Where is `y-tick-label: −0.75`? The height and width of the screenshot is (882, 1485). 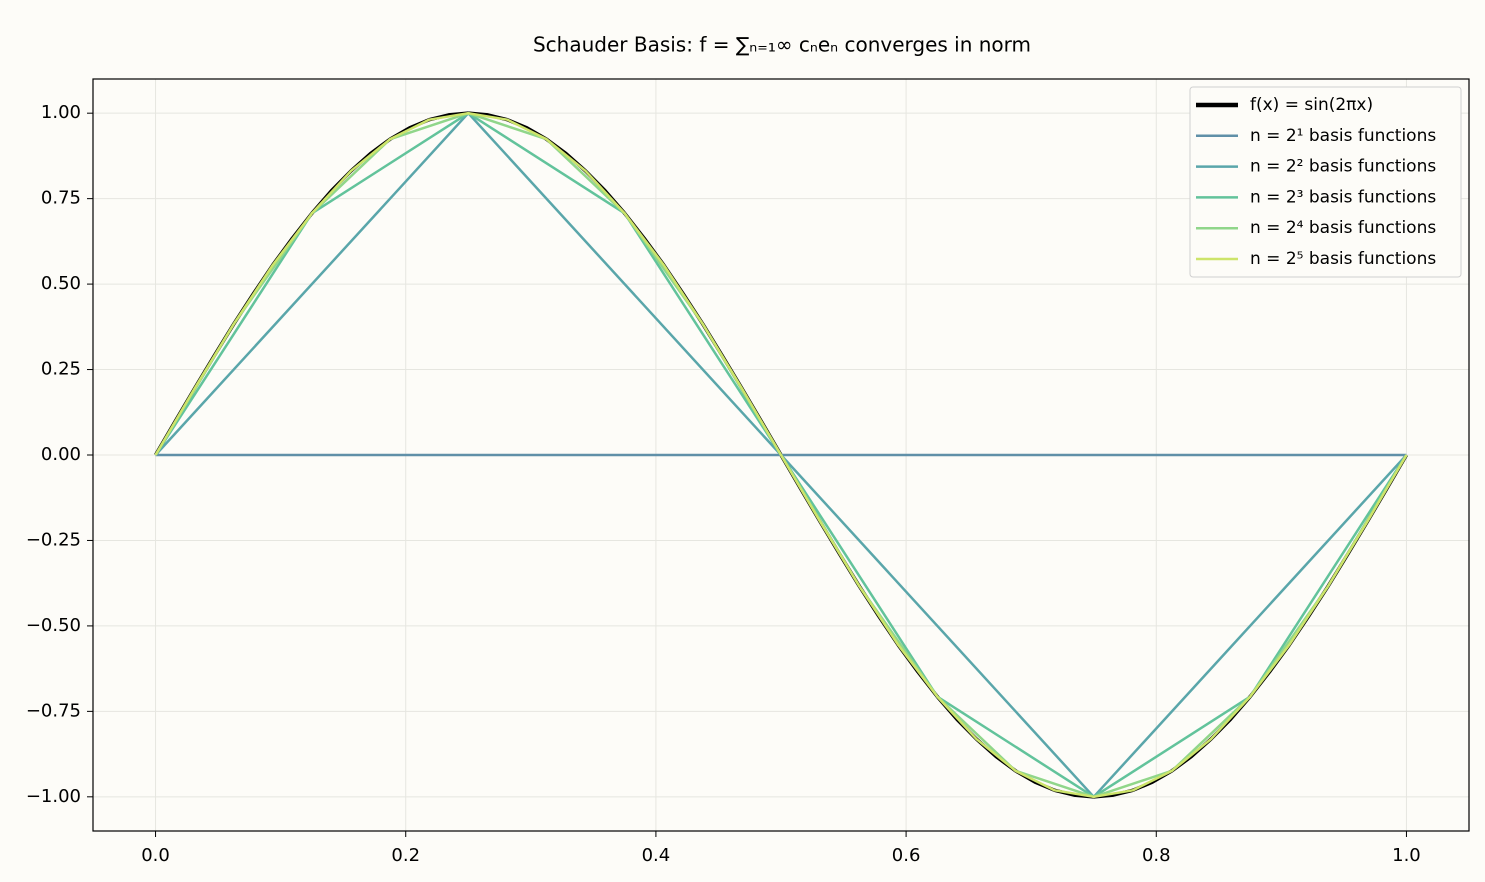 y-tick-label: −0.75 is located at coordinates (53, 710).